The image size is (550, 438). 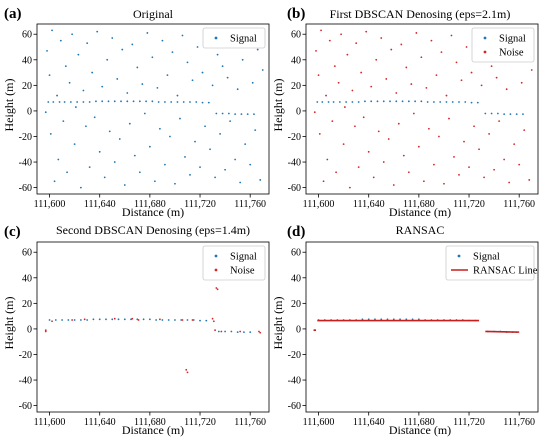 What do you see at coordinates (419, 204) in the screenshot?
I see `x-tick-label: 111,680` at bounding box center [419, 204].